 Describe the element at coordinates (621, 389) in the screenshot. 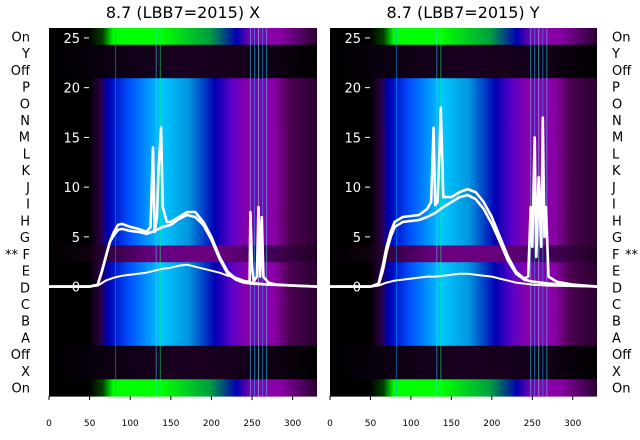

I see `row-label-21: On` at that location.